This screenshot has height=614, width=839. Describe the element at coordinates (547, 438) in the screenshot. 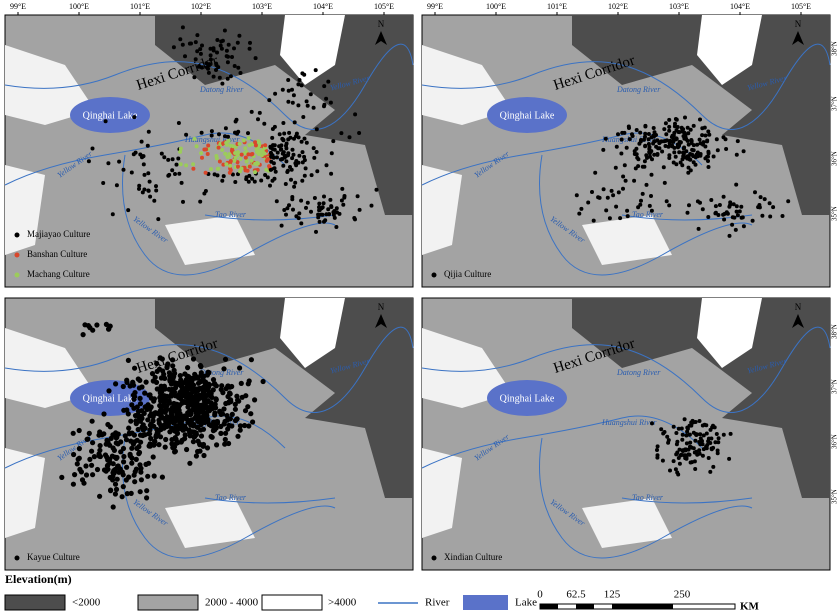

I see `terrain-high` at that location.